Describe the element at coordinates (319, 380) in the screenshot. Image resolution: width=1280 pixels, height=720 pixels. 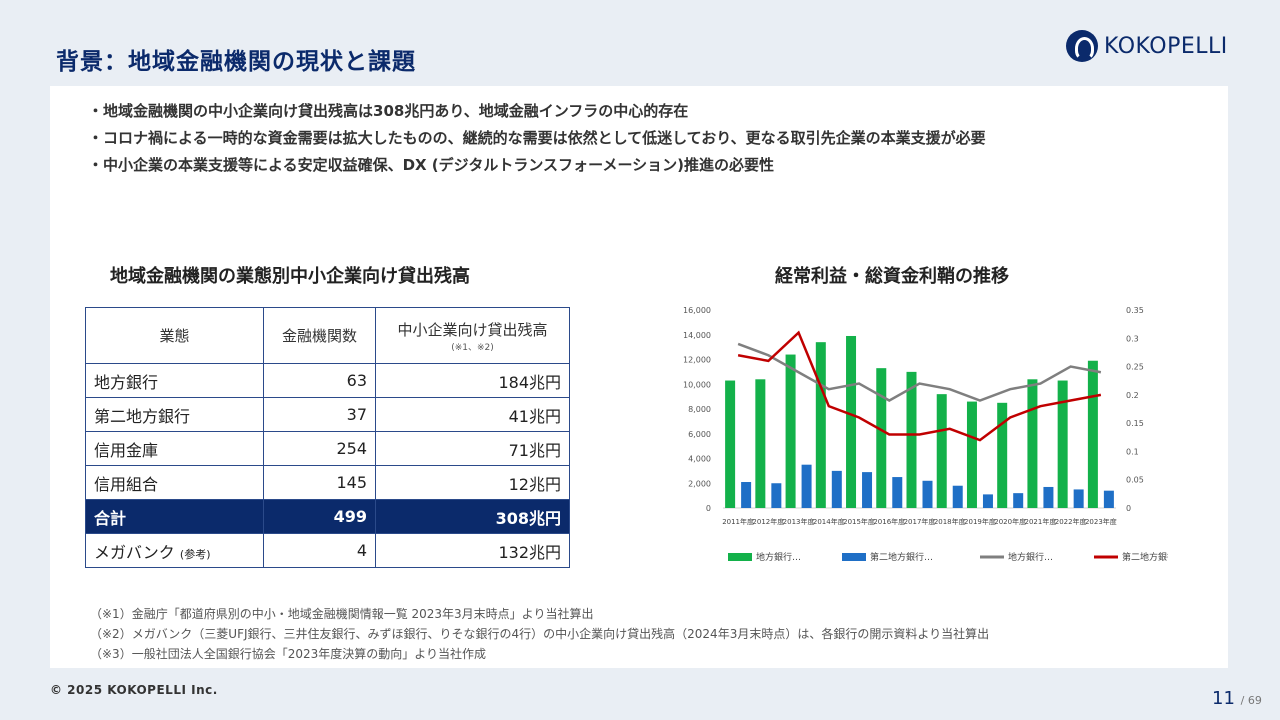
I see `cell-count: 63` at that location.